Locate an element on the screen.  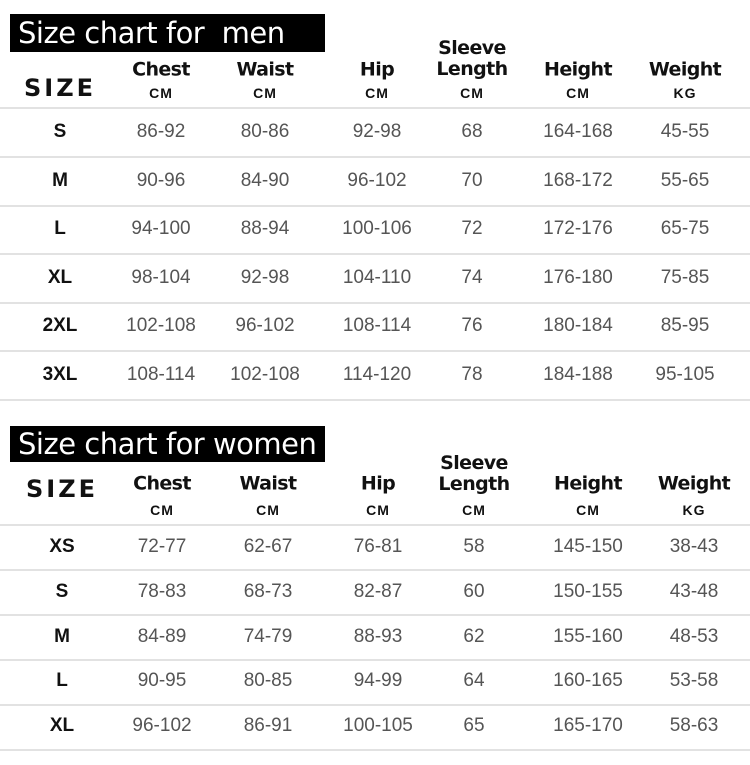
measurement-cell: 85-95 is located at coordinates (685, 325).